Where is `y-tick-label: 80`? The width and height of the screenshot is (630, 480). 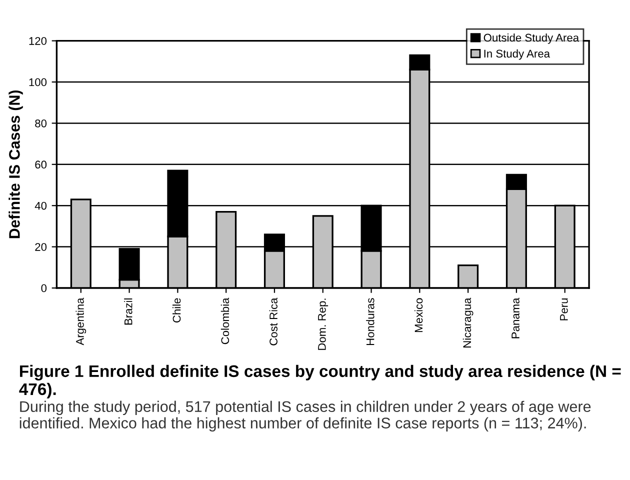 y-tick-label: 80 is located at coordinates (41, 123).